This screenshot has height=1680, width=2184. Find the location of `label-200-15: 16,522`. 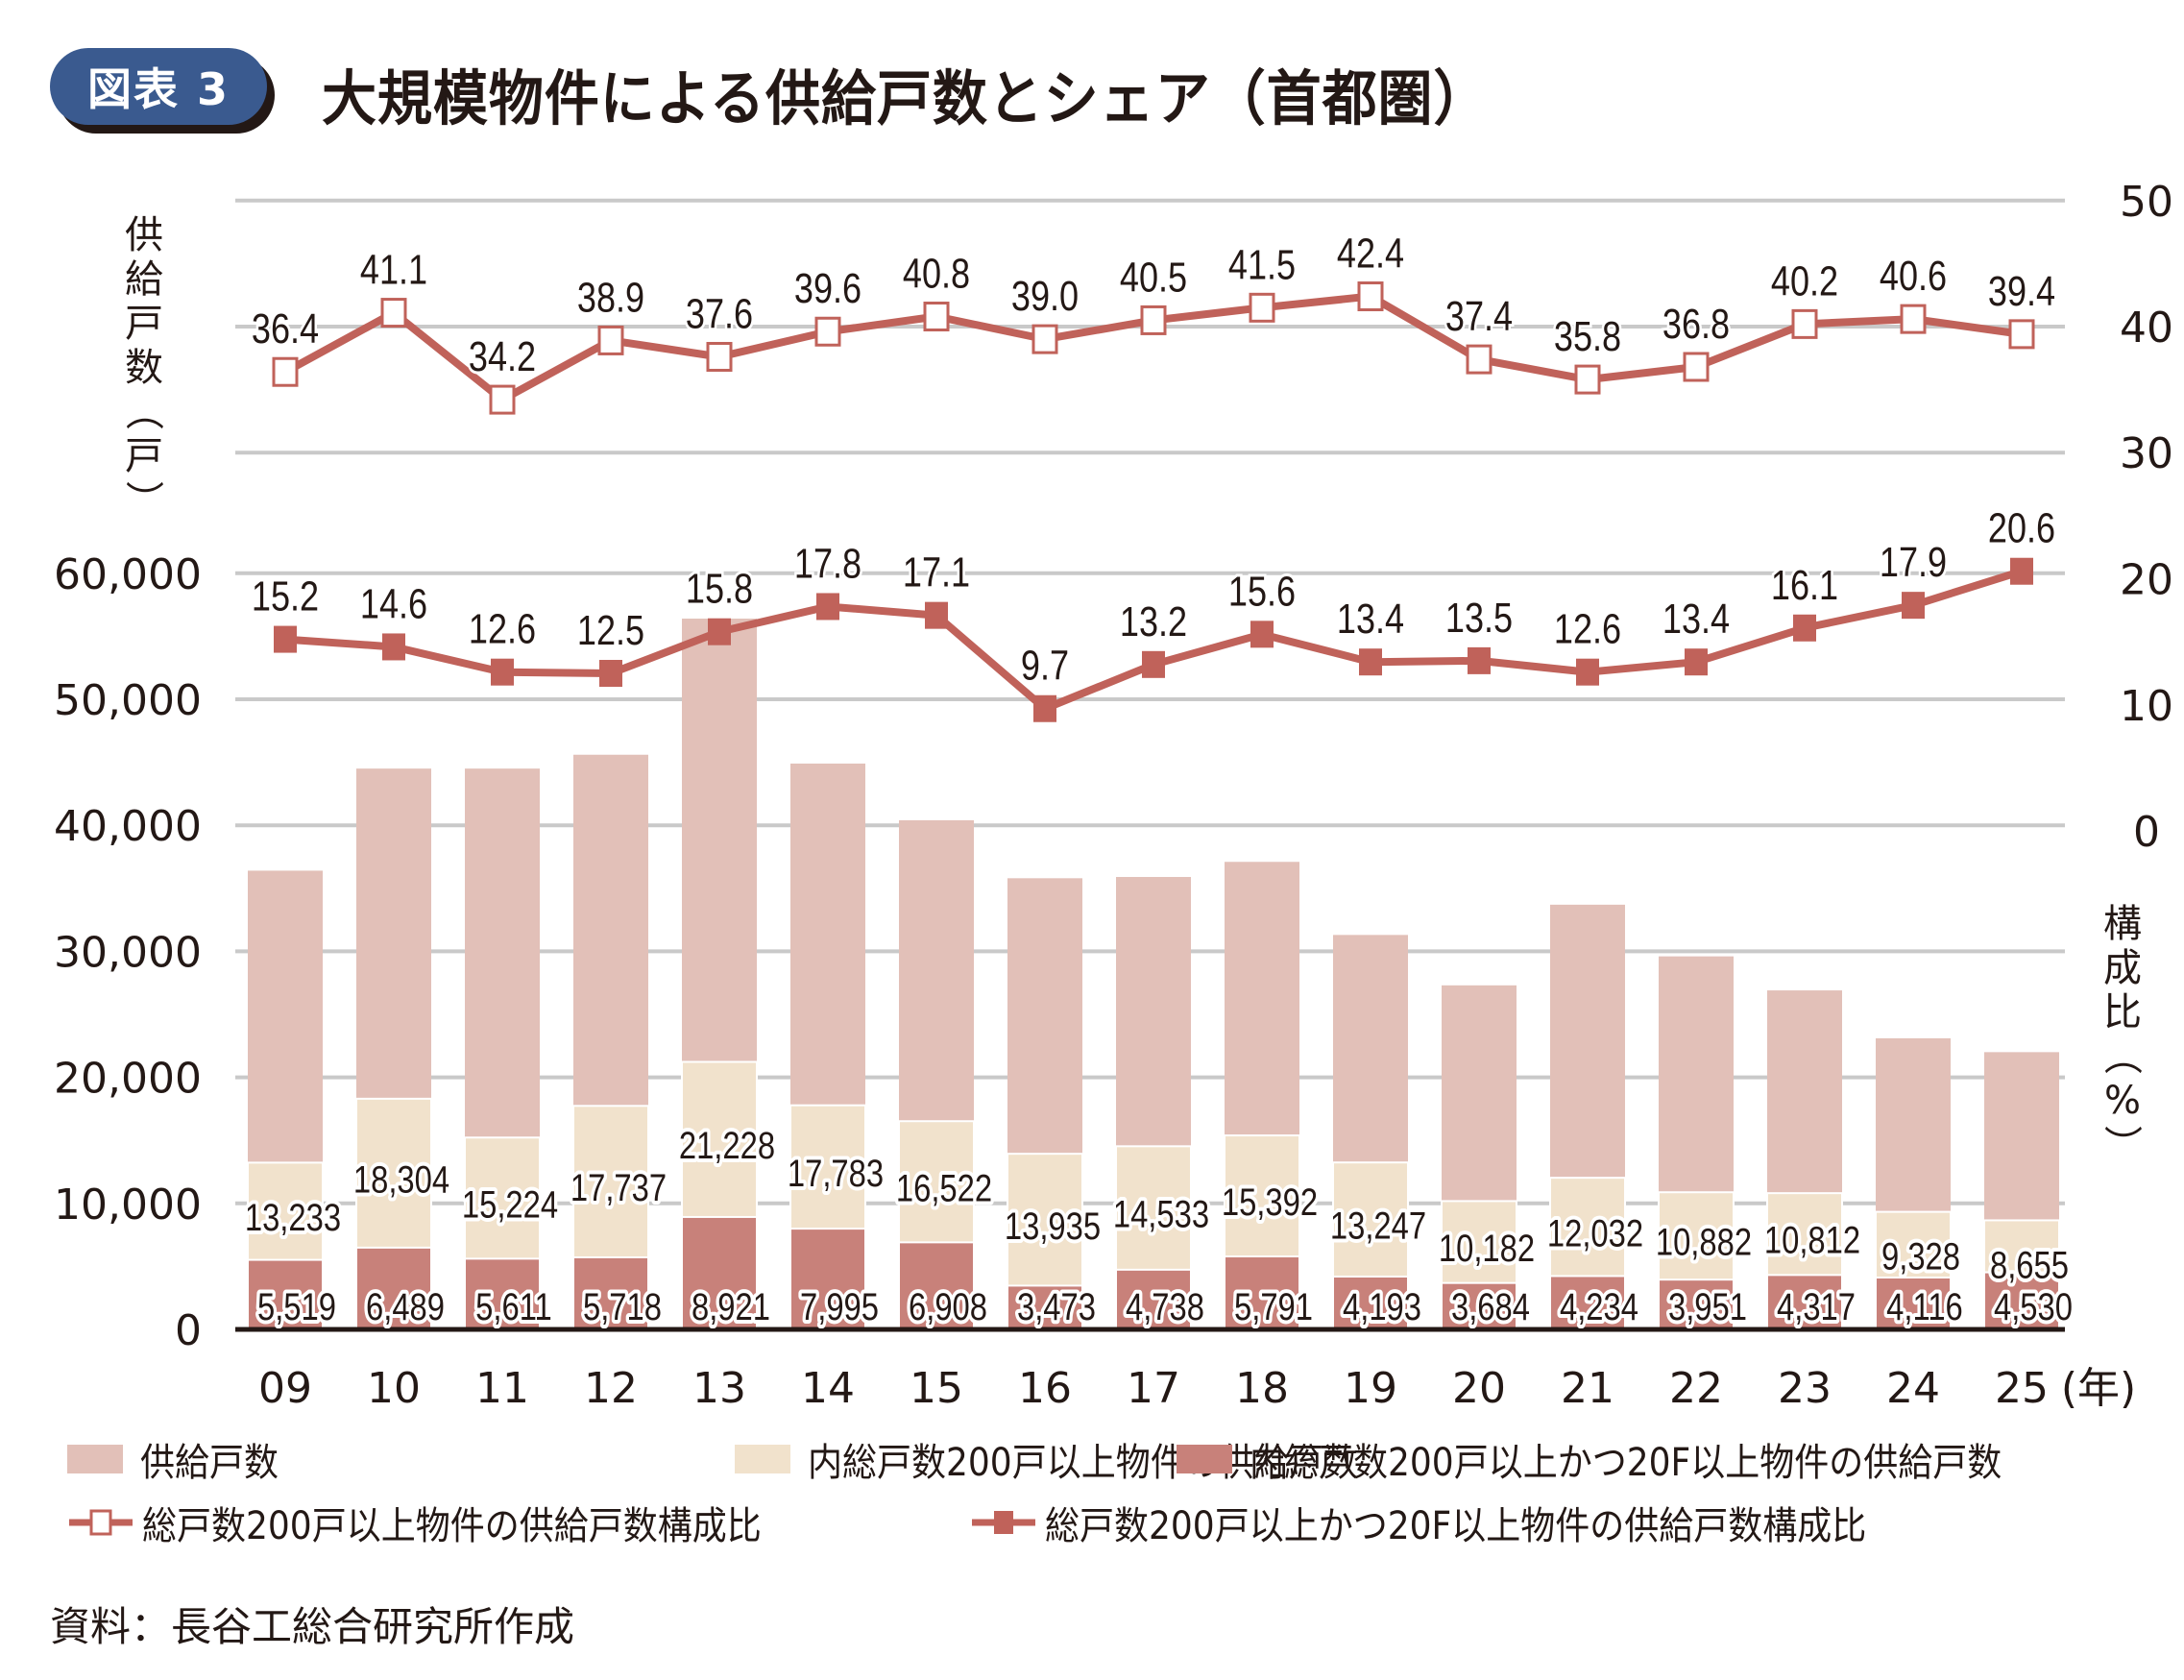

label-200-15: 16,522 is located at coordinates (944, 1187).